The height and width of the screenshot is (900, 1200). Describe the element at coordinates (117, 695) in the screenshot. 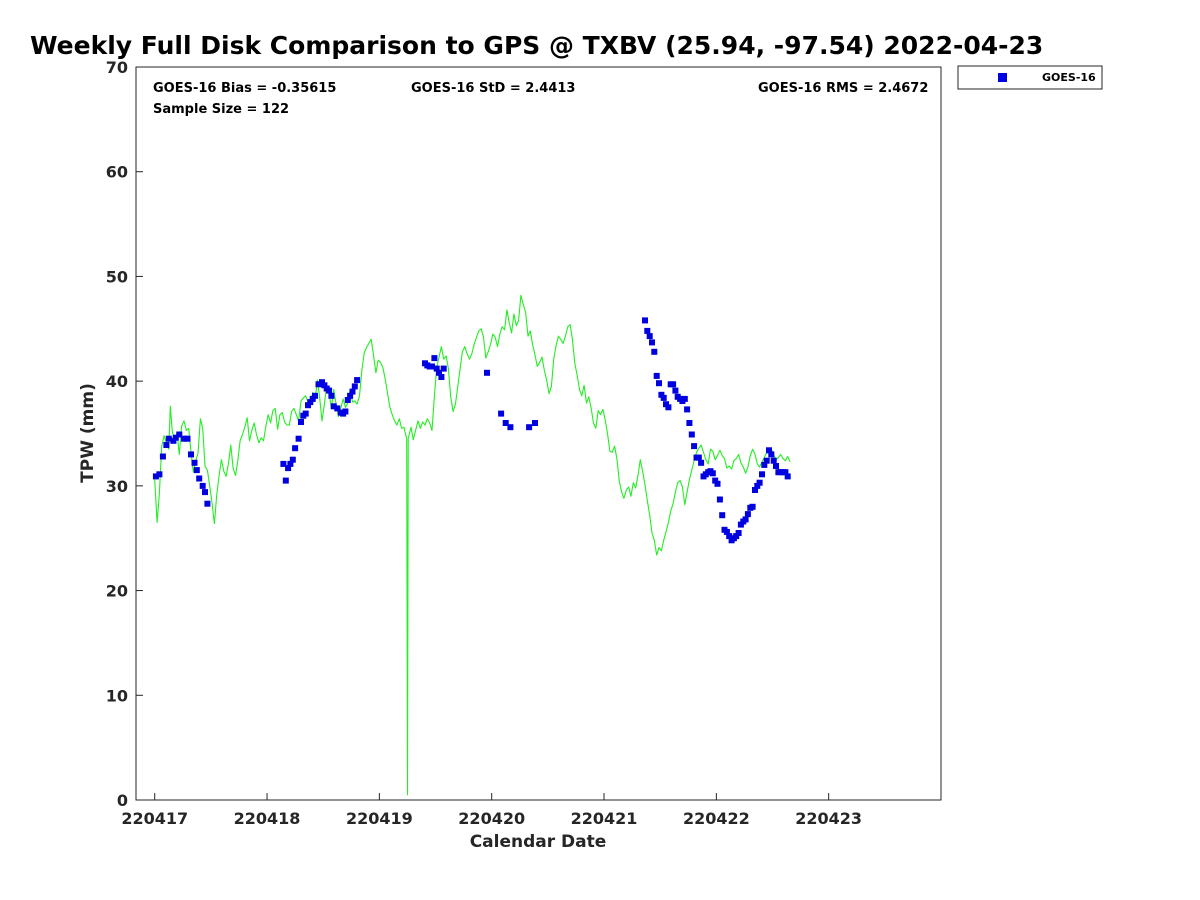

I see `y-tick-label: 10` at that location.